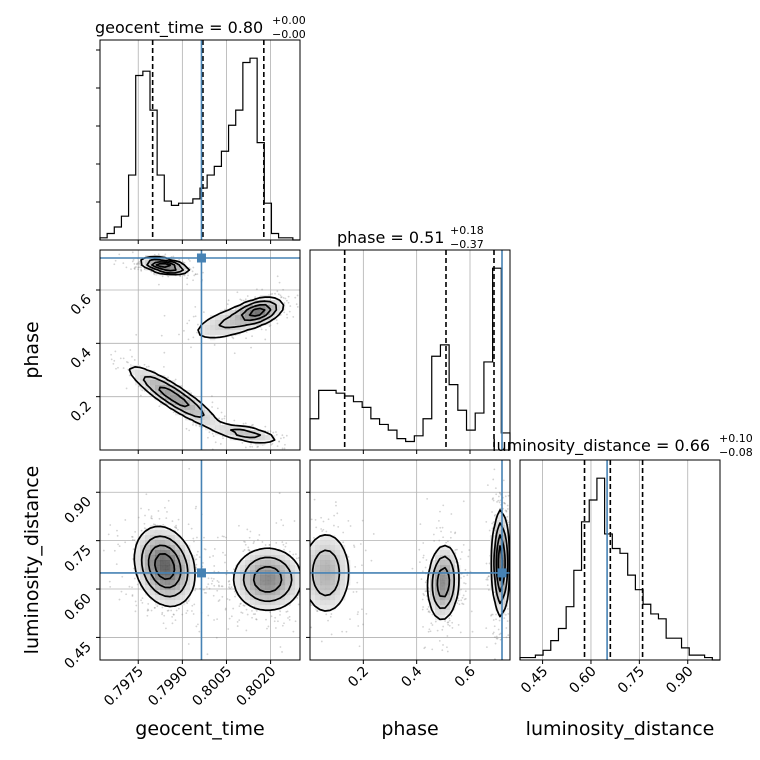 This screenshot has width=760, height=760. Describe the element at coordinates (32, 349) in the screenshot. I see `ylabel-phase: phase` at that location.